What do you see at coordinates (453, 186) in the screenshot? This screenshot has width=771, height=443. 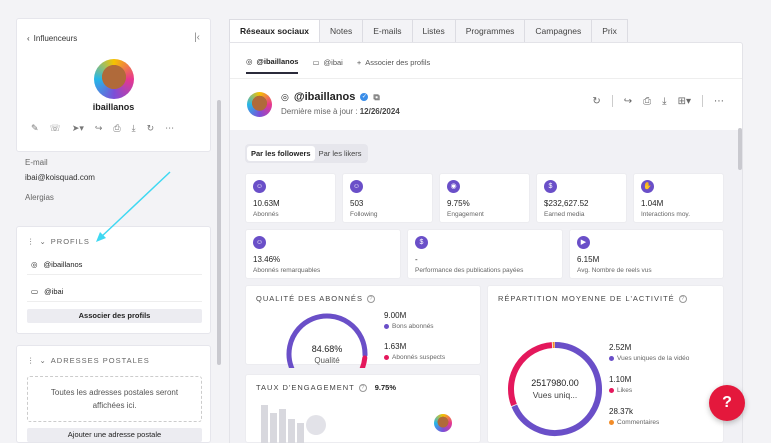 I see `target-icon: ◉` at bounding box center [453, 186].